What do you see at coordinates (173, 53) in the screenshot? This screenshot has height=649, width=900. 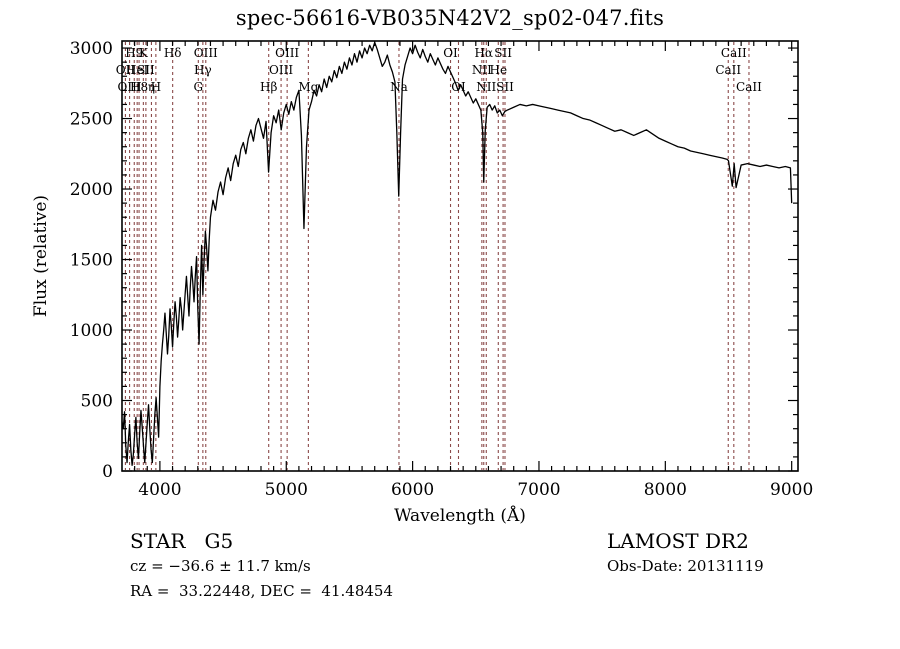 I see `spectral-line-label: Hδ` at bounding box center [173, 53].